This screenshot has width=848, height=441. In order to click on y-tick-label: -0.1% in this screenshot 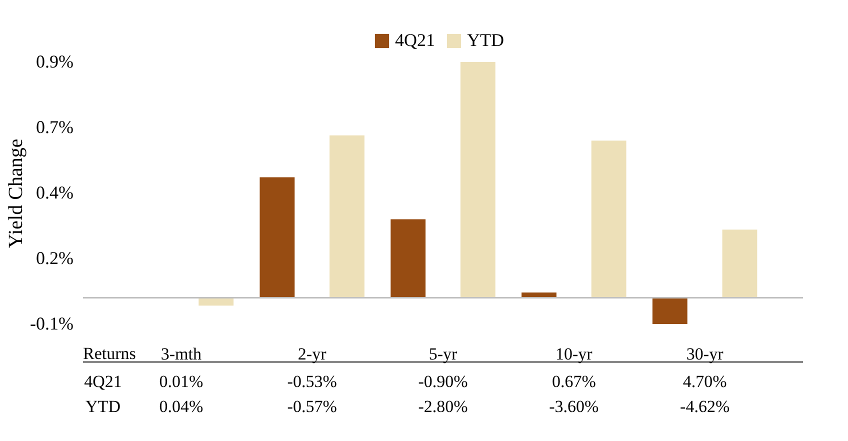, I will do `click(52, 324)`.